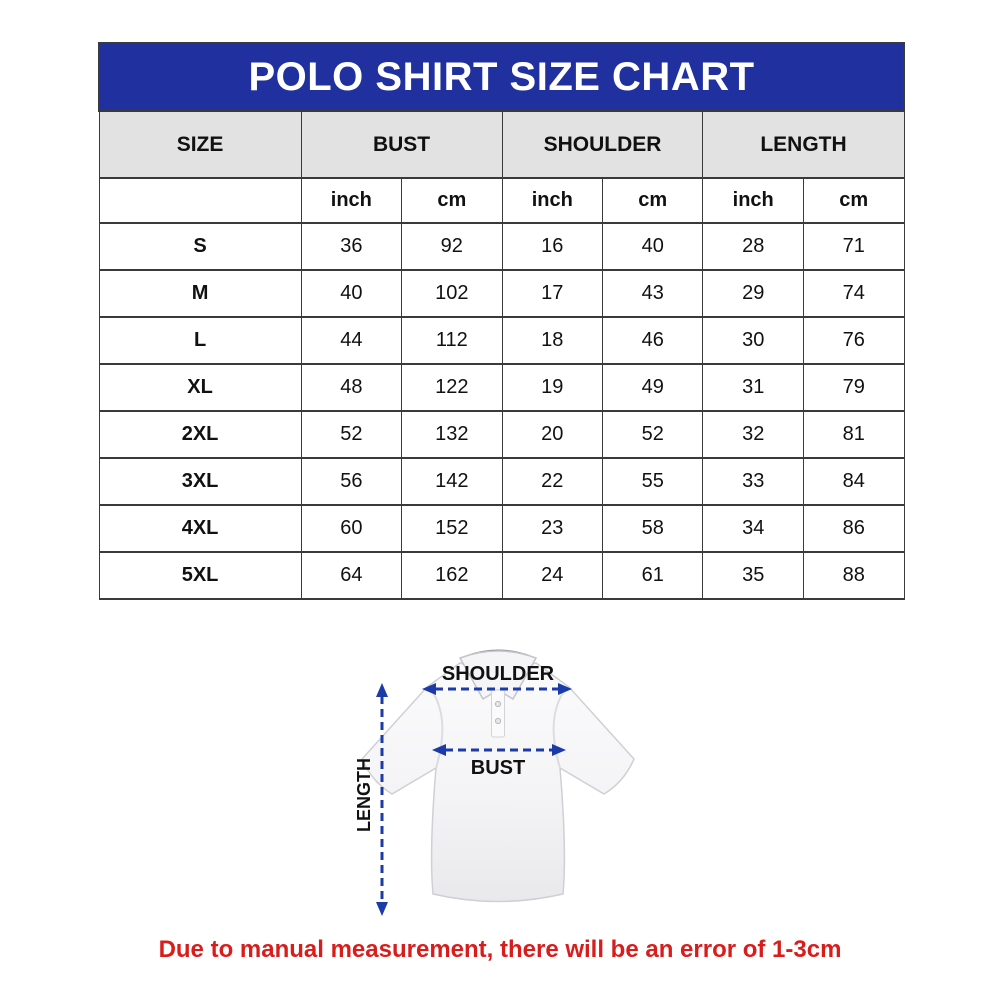  Describe the element at coordinates (602, 144) in the screenshot. I see `column-header-shoulder: SHOULDER` at that location.